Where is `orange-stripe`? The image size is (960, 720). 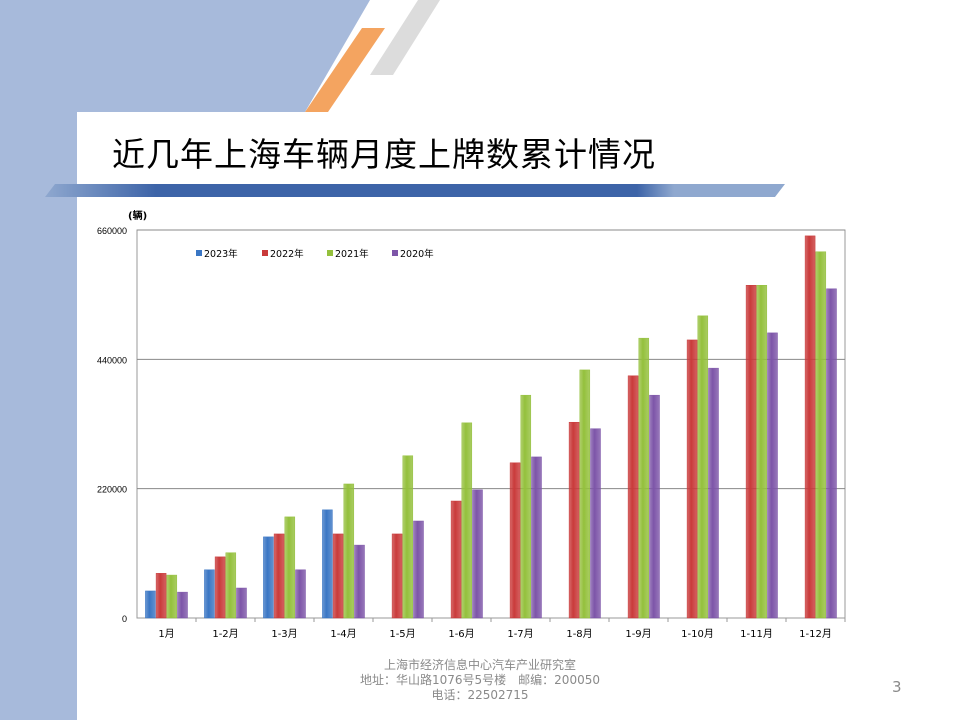 orange-stripe is located at coordinates (345, 70).